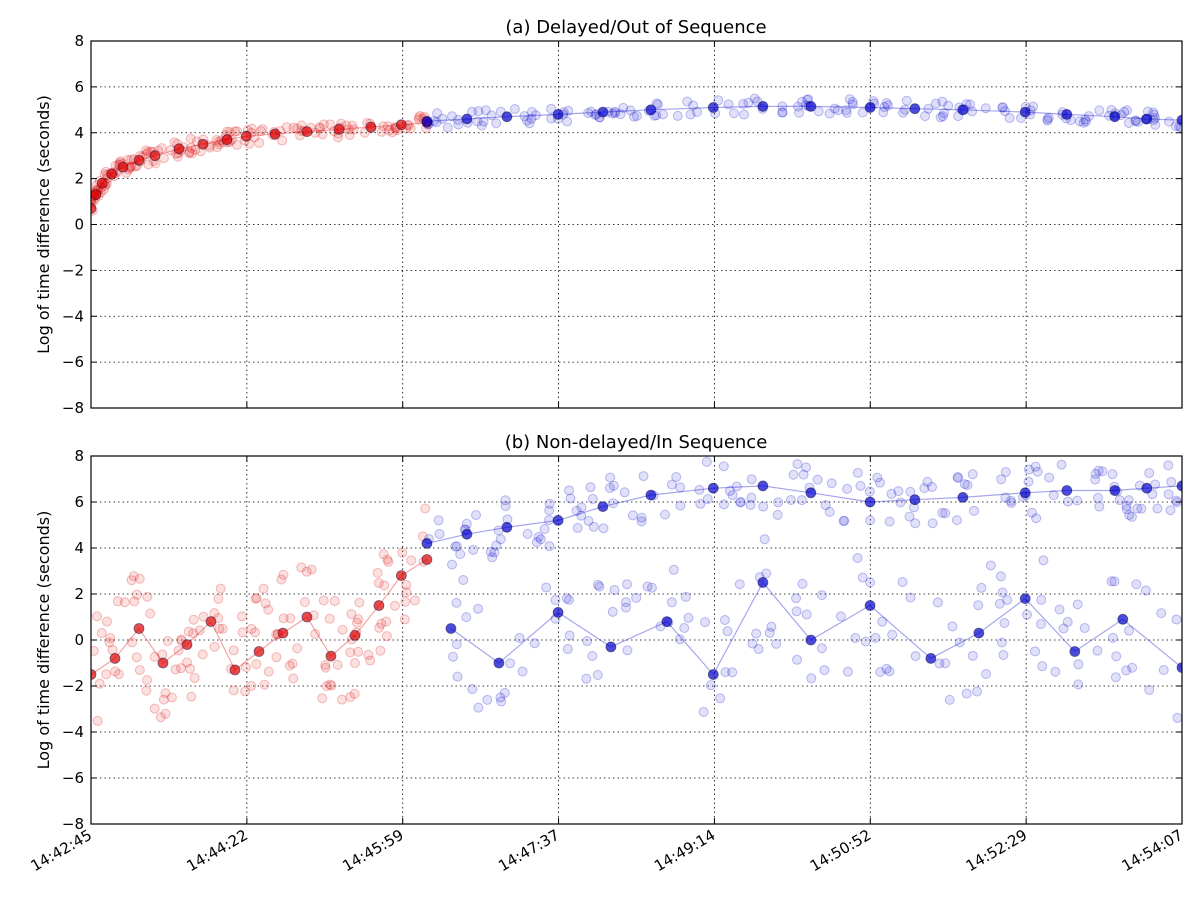 This screenshot has height=900, width=1200. I want to click on panel-b-series-2-point, so click(763, 582).